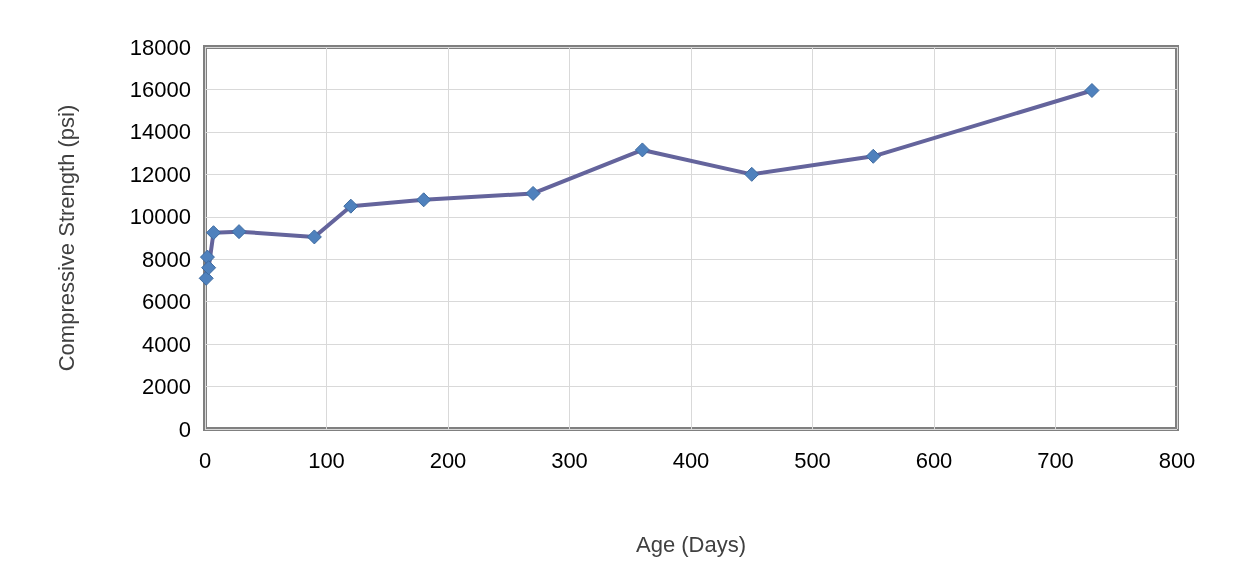 The height and width of the screenshot is (572, 1243). What do you see at coordinates (160, 217) in the screenshot?
I see `y-tick-label: 10000` at bounding box center [160, 217].